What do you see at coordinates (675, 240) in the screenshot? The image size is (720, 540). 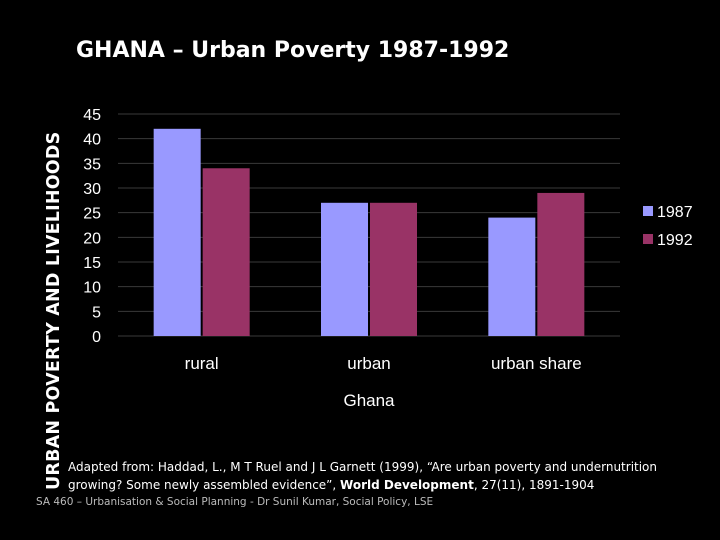 I see `legend-label: 1992` at bounding box center [675, 240].